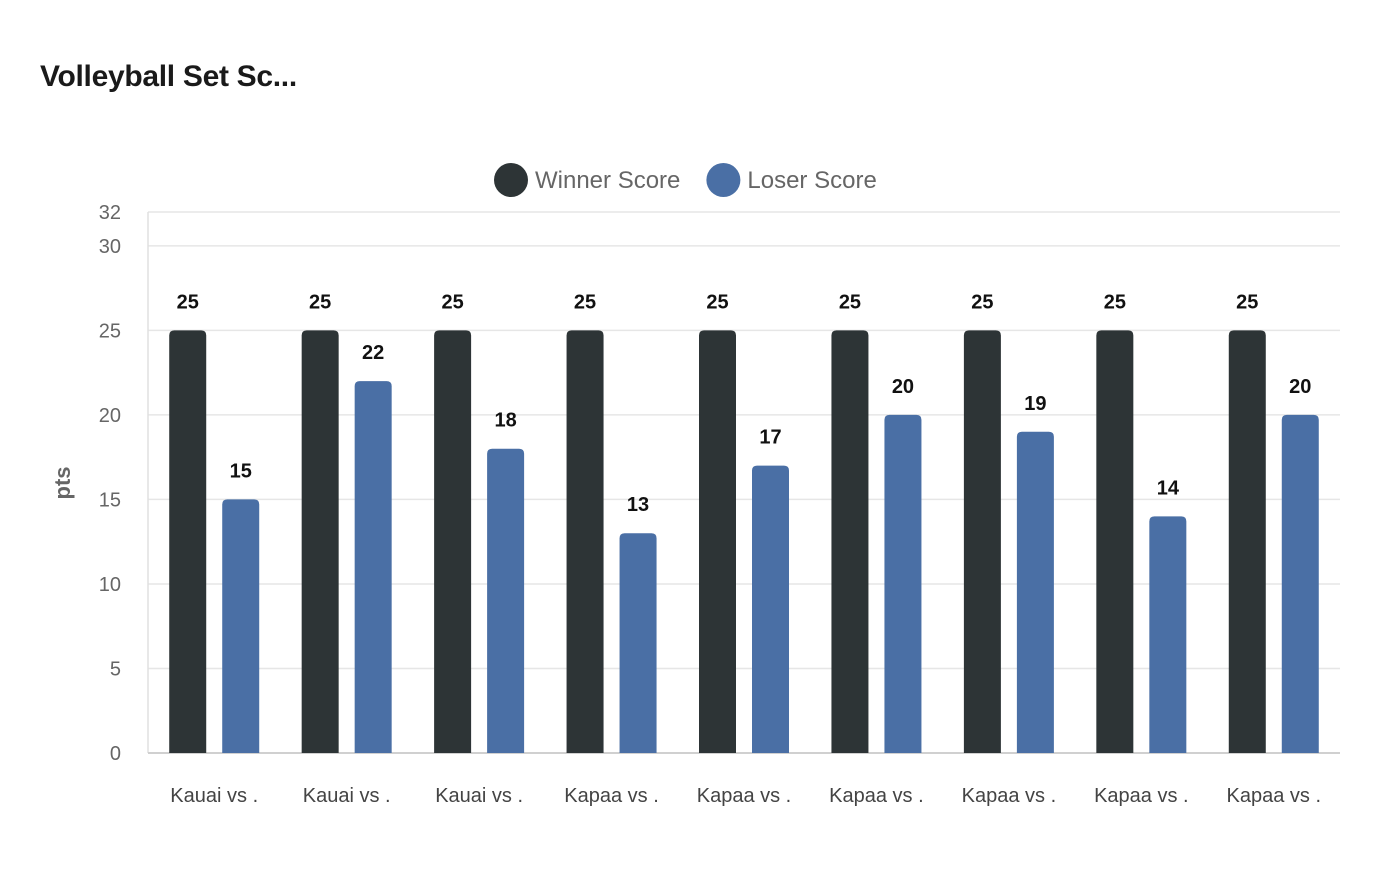  What do you see at coordinates (110, 213) in the screenshot?
I see `y-tick-label: 32` at bounding box center [110, 213].